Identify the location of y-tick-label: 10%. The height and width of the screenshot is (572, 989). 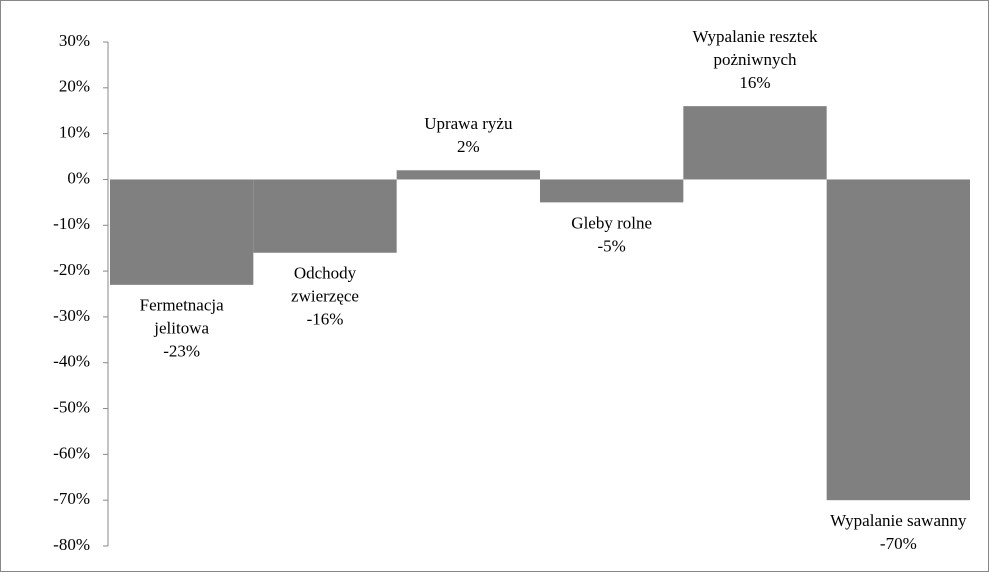
(74, 132).